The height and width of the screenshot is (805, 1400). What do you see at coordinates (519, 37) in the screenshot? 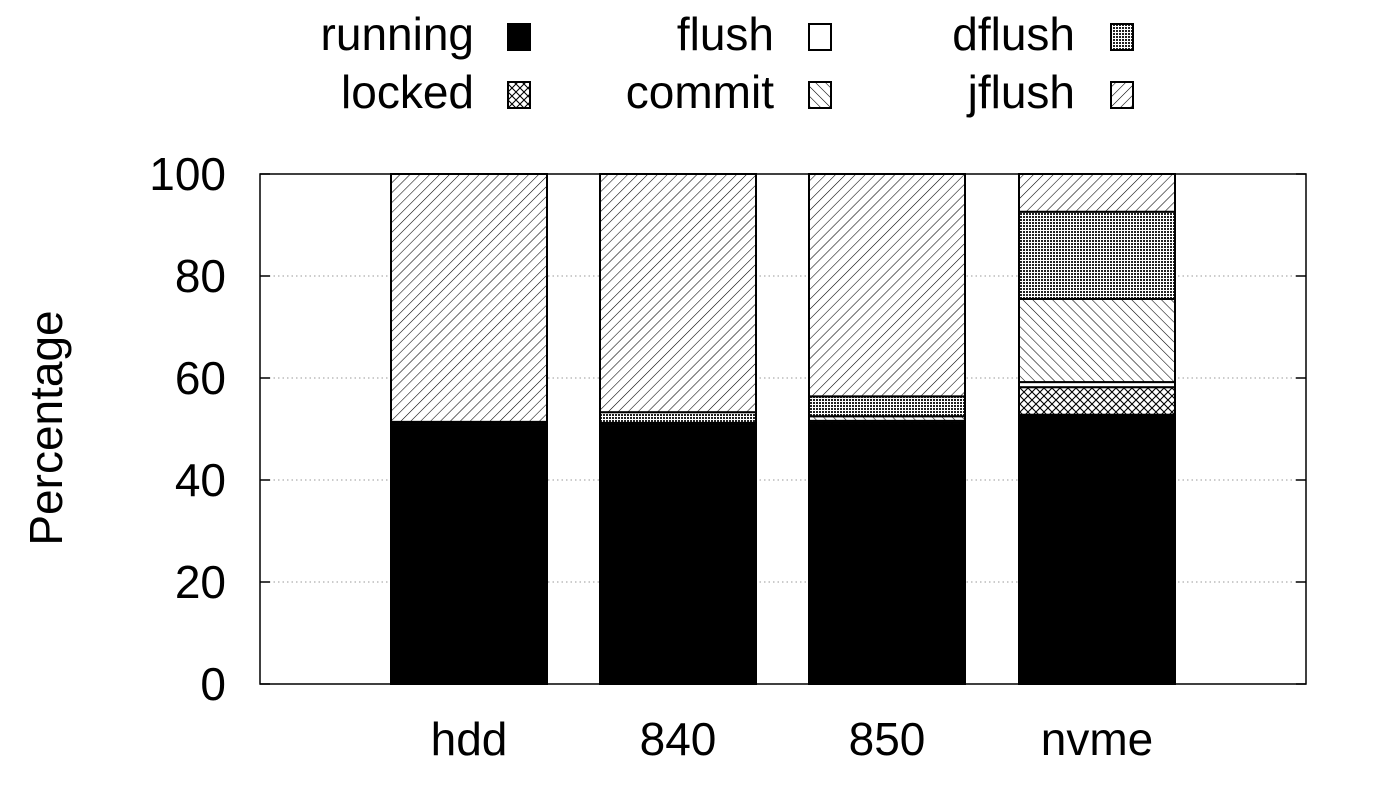
I see `legend-swatch-running` at bounding box center [519, 37].